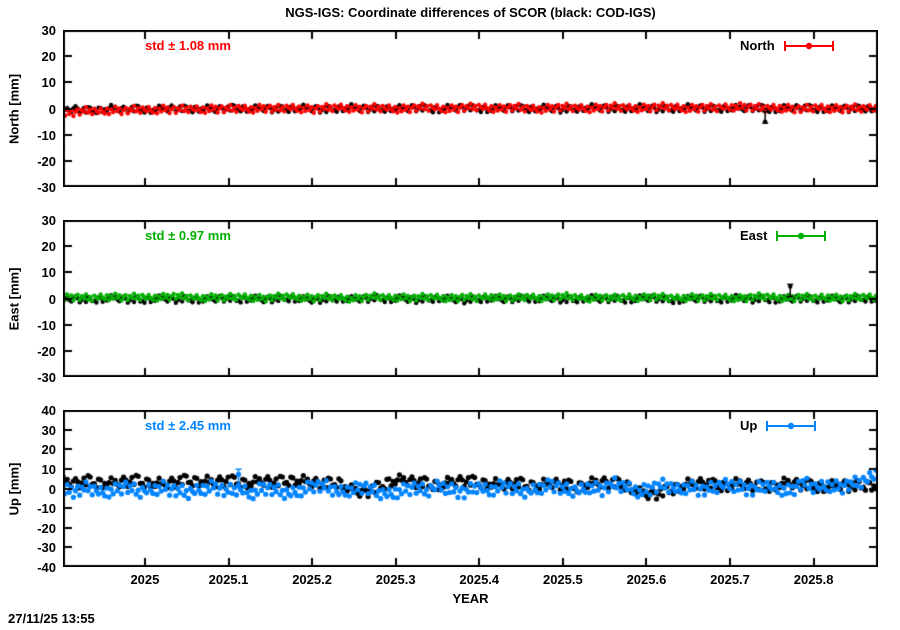  I want to click on y-axis-title-up: Up [mm], so click(14, 488).